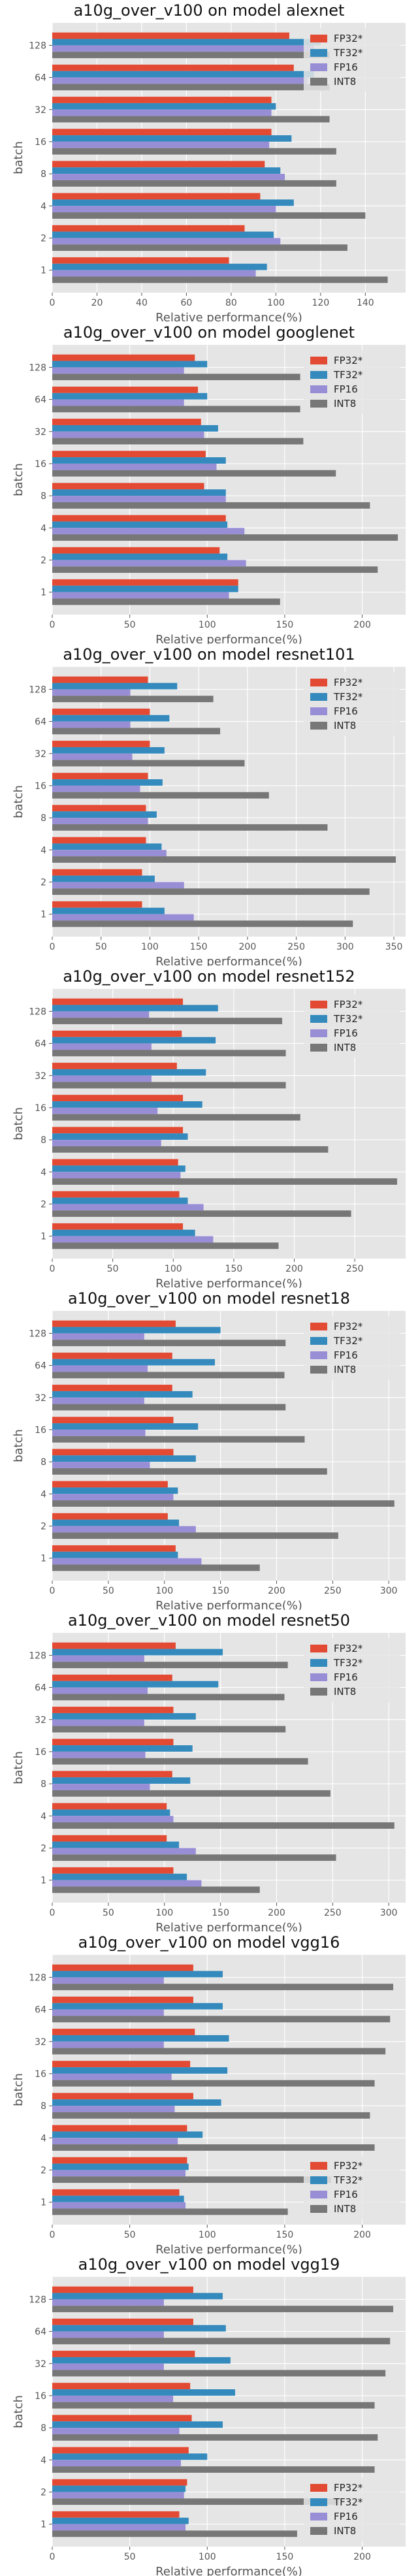  I want to click on legend-label: FP32*, so click(348, 2488).